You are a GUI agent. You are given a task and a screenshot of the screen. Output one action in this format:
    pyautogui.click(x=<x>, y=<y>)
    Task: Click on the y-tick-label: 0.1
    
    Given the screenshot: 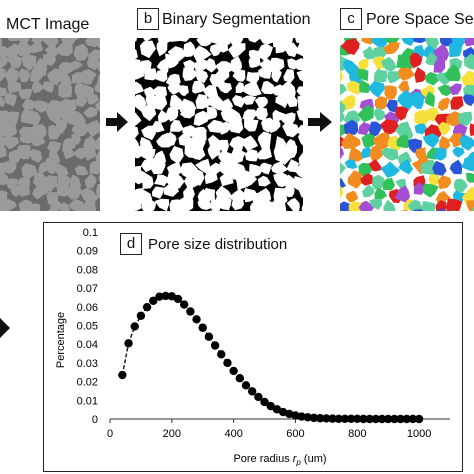 What is the action you would take?
    pyautogui.click(x=90, y=233)
    